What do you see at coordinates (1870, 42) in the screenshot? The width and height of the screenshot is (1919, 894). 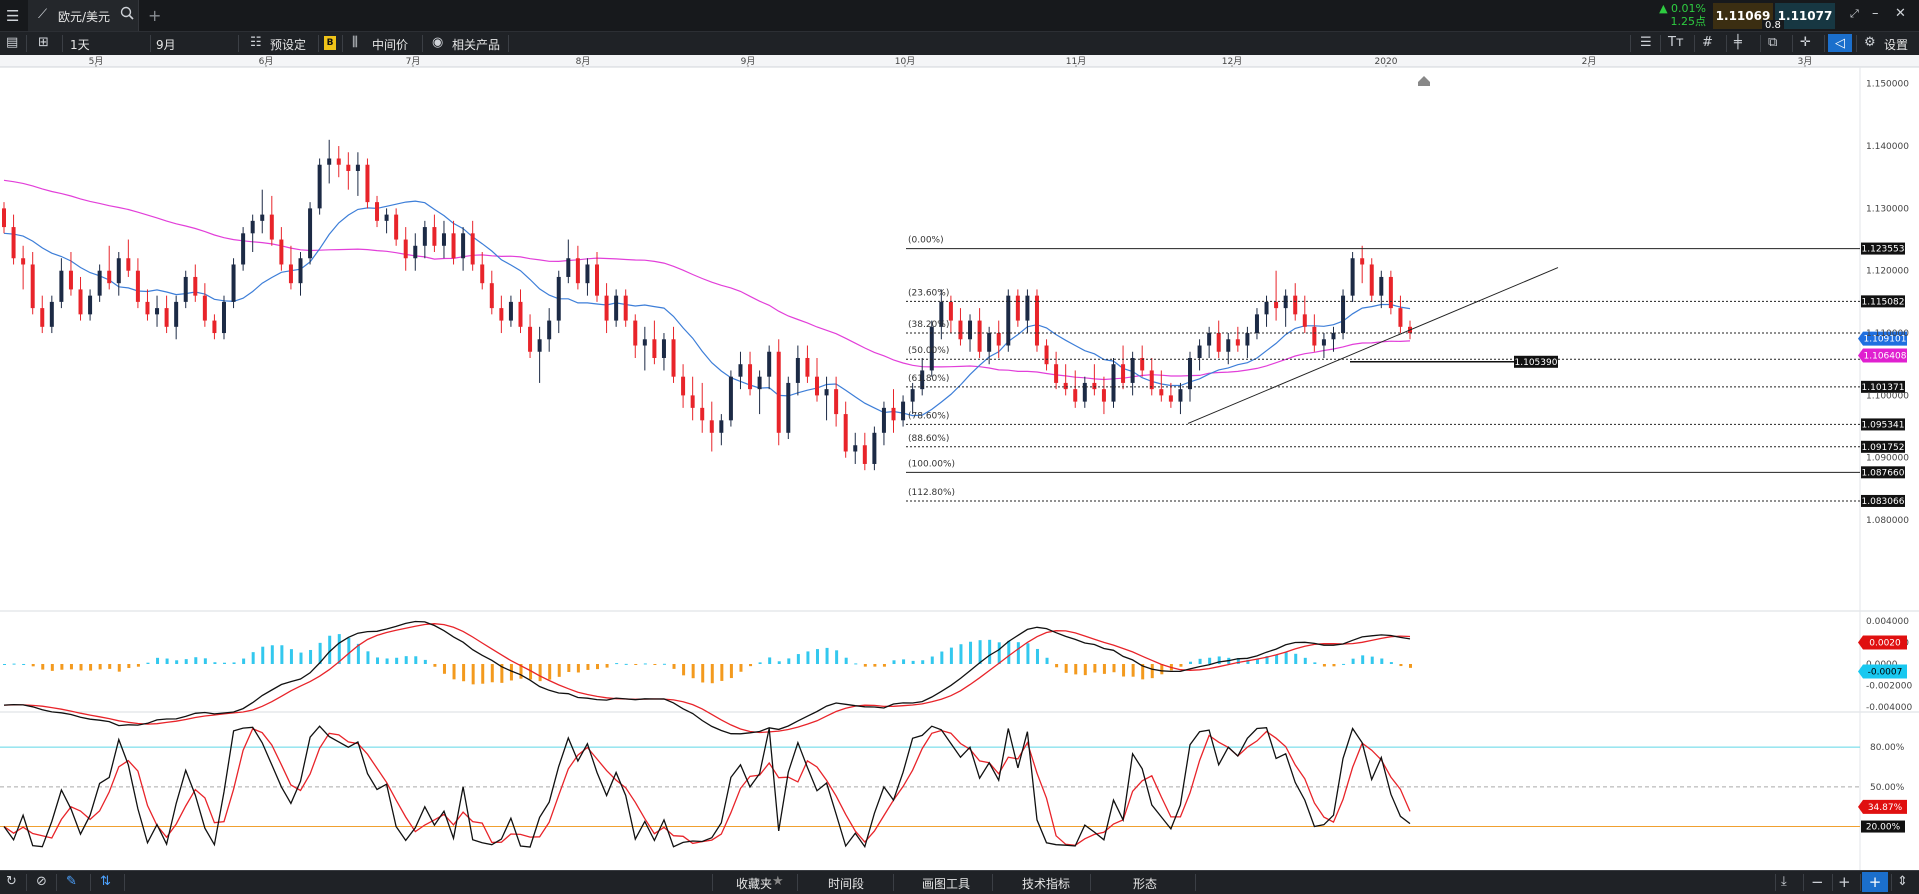 I see `gear-icon: ⚙` at bounding box center [1870, 42].